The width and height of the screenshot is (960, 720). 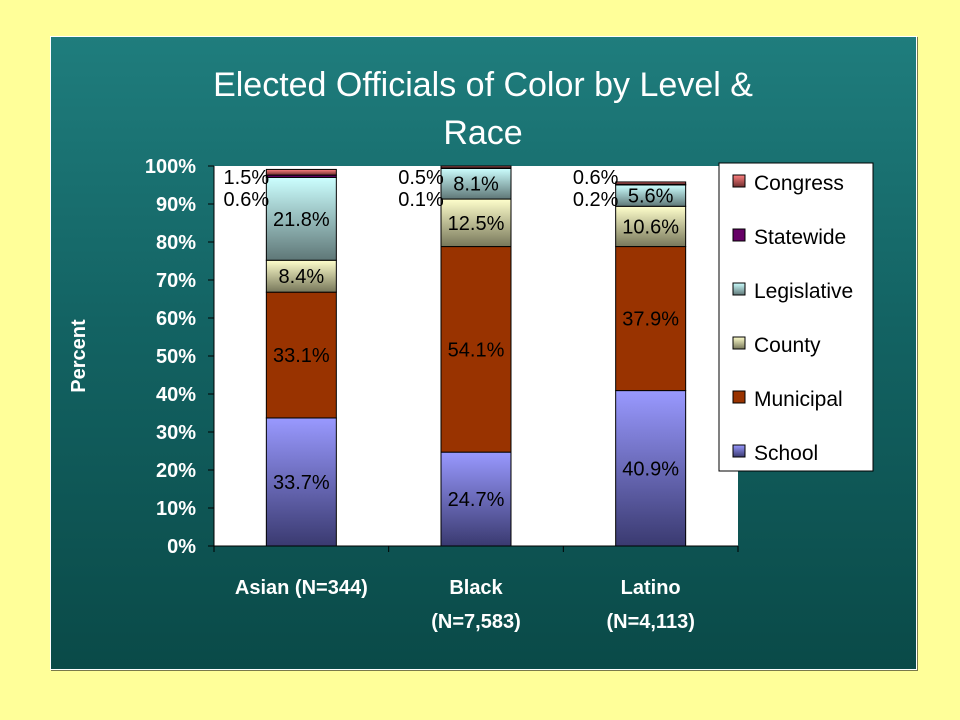 I want to click on y-tick-label: 30%, so click(x=176, y=433).